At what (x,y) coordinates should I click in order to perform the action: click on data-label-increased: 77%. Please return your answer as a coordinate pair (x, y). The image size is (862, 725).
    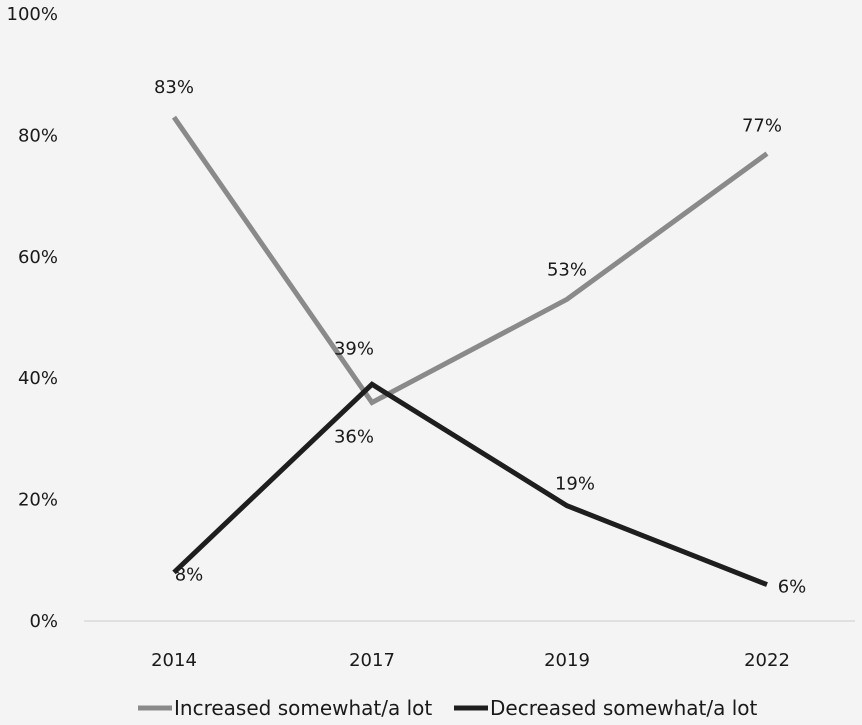
    Looking at the image, I should click on (762, 126).